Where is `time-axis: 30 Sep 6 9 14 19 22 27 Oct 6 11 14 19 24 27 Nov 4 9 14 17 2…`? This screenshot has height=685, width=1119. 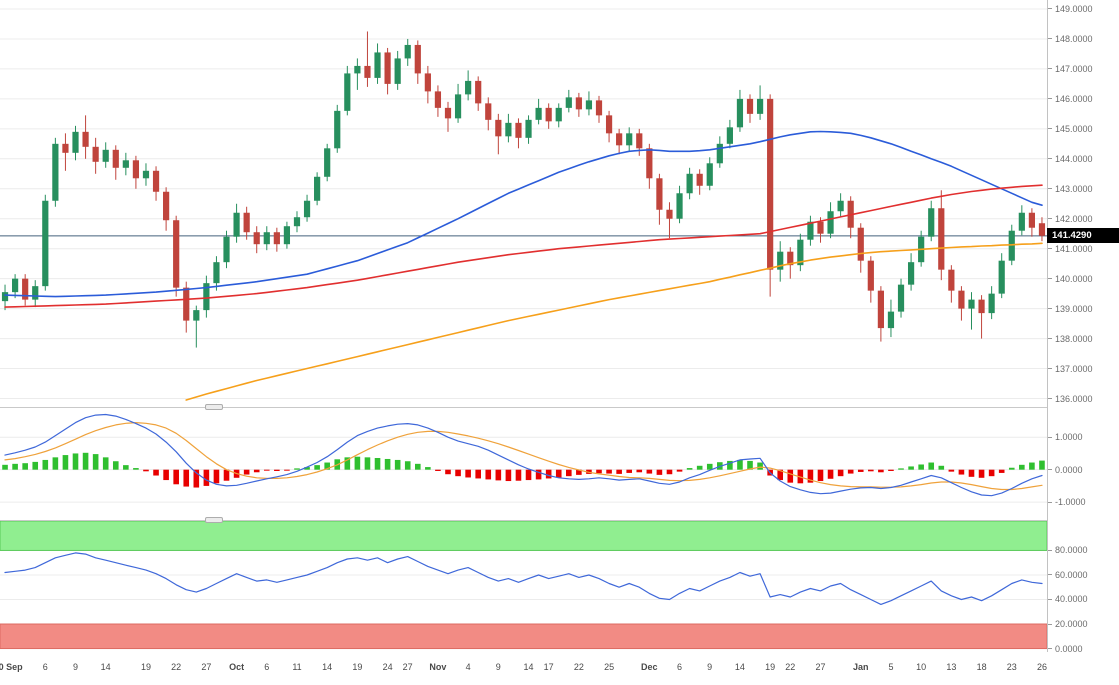 time-axis: 30 Sep 6 9 14 19 22 27 Oct 6 11 14 19 24 27 Nov 4 9 14 17 2… is located at coordinates (523, 668).